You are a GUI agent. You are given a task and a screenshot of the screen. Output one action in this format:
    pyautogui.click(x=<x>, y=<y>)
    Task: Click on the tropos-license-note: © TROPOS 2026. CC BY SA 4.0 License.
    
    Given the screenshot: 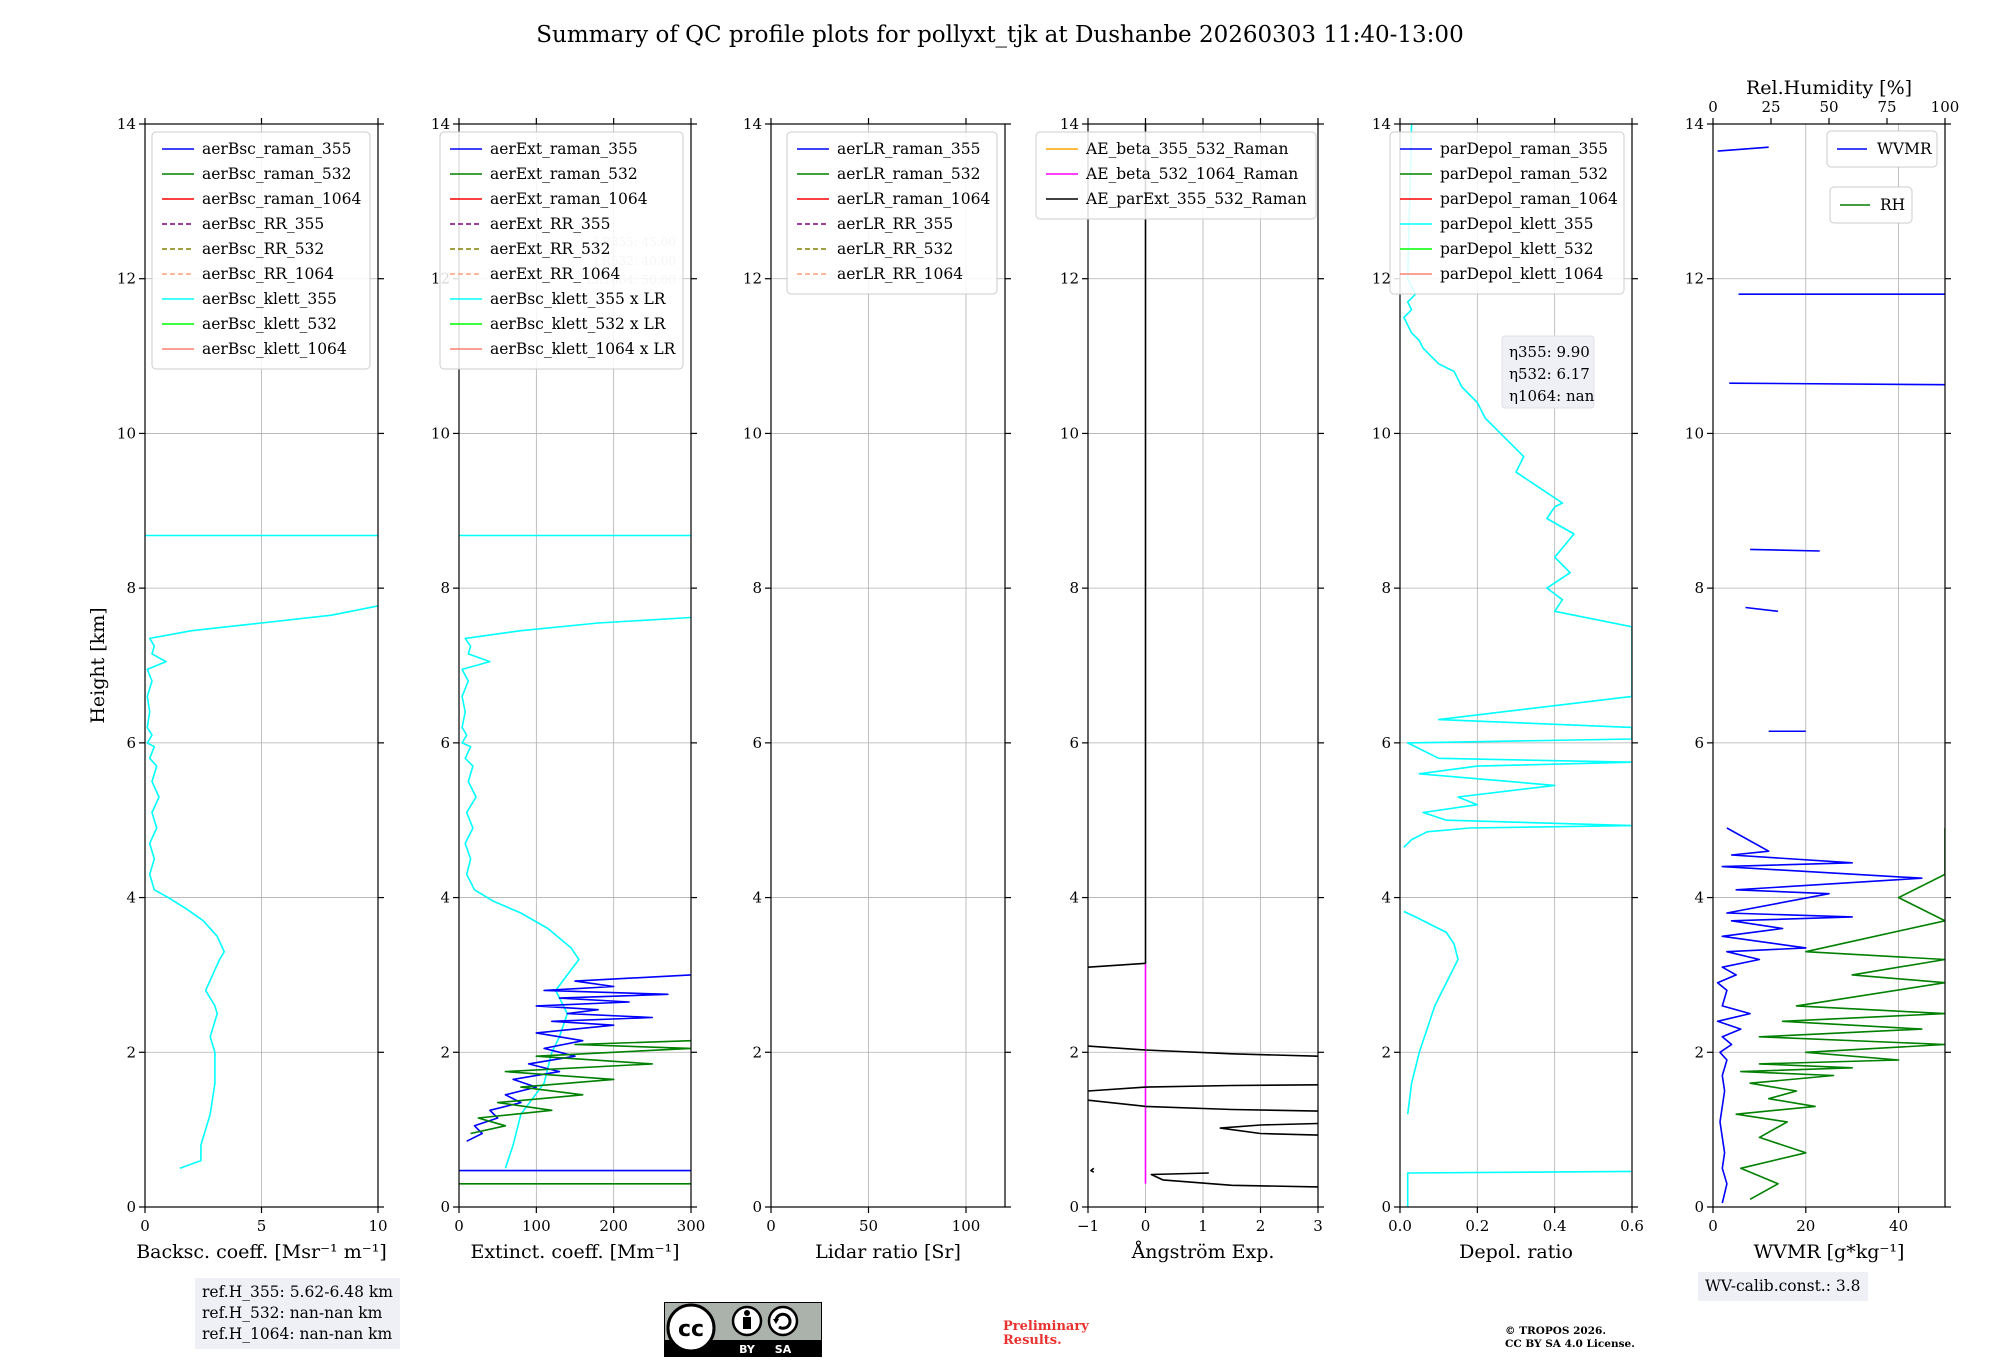 What is the action you would take?
    pyautogui.click(x=1570, y=1337)
    